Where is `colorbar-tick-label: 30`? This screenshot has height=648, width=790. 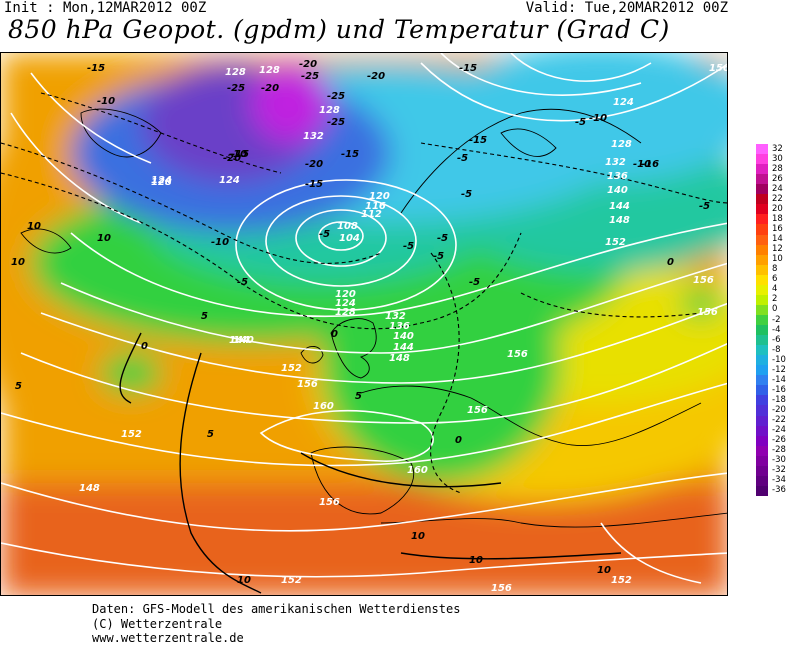
colorbar-tick-label: 30 is located at coordinates (777, 158).